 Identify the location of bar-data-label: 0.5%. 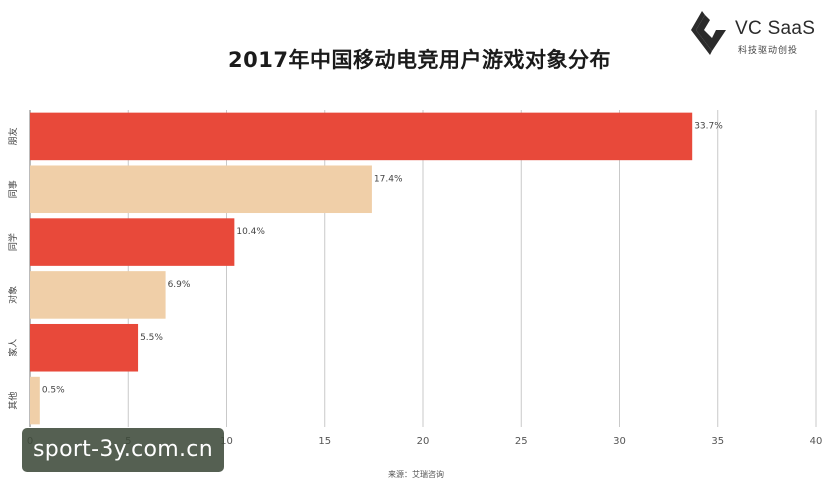
(53, 391).